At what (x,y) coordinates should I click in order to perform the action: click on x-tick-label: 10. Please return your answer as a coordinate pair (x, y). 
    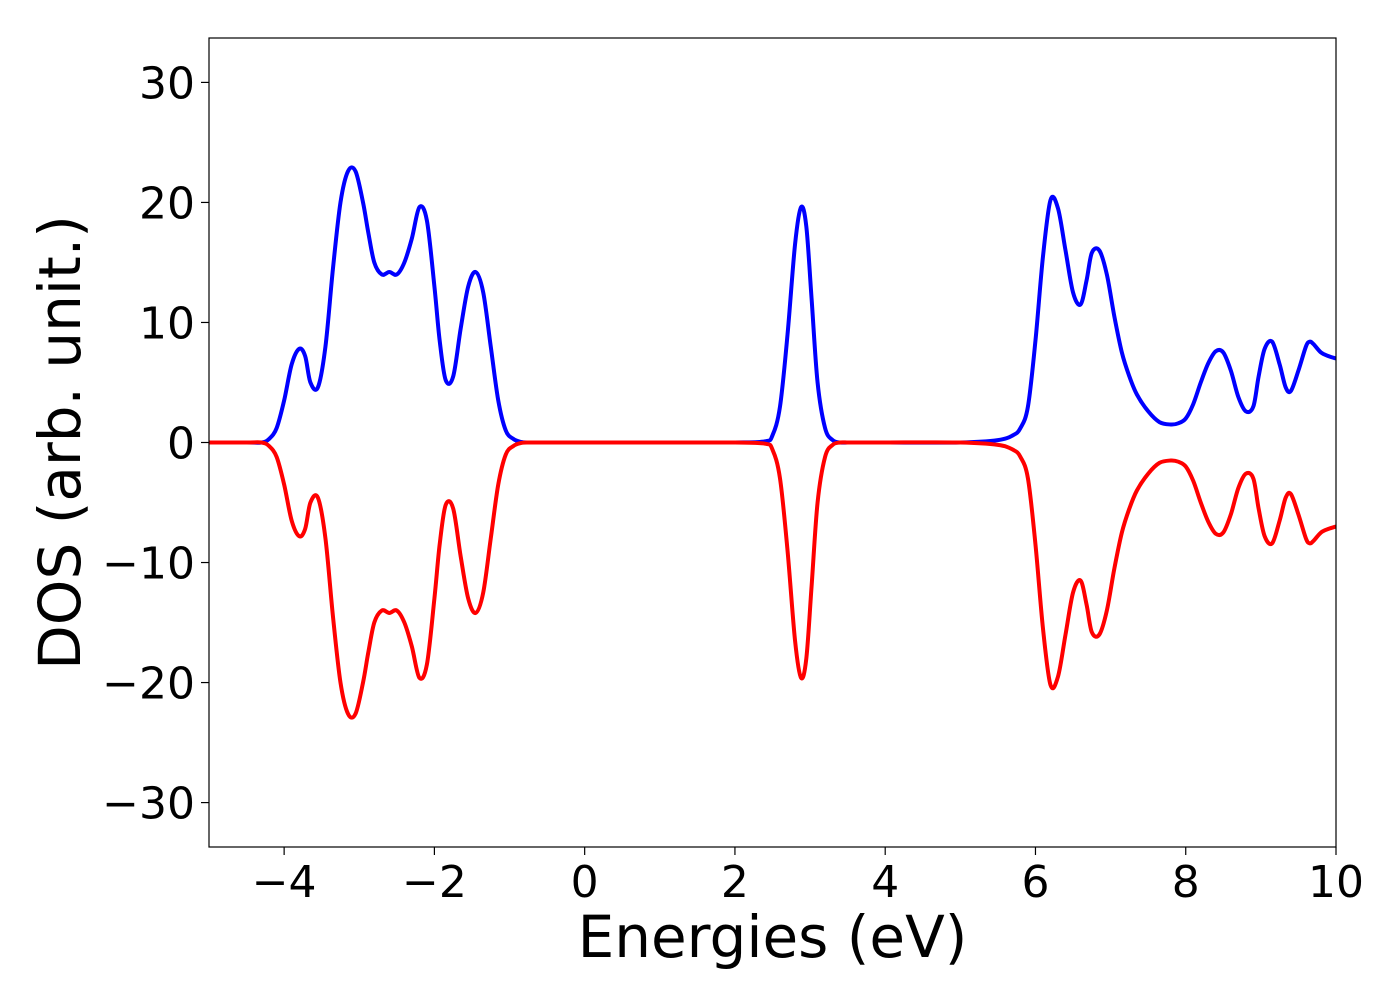
    Looking at the image, I should click on (1336, 882).